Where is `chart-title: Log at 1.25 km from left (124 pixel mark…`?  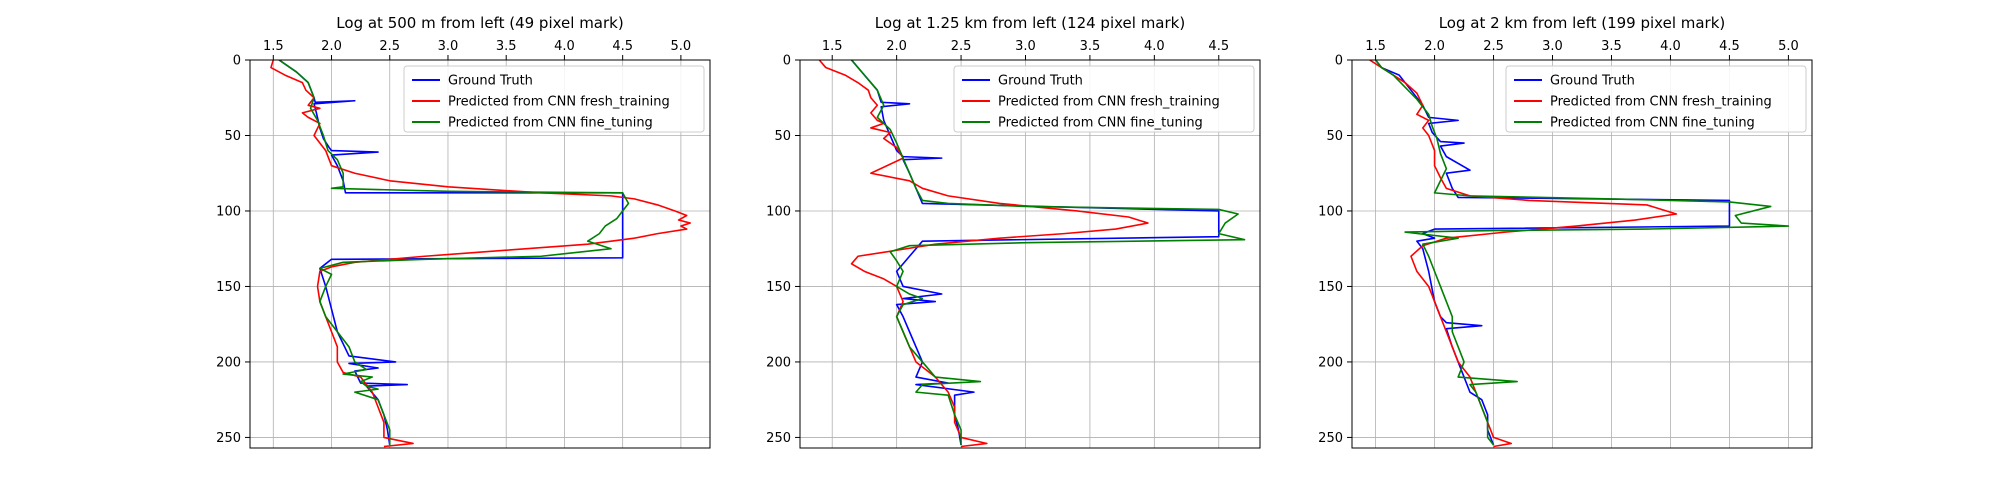 chart-title: Log at 1.25 km from left (124 pixel mark… is located at coordinates (1030, 23).